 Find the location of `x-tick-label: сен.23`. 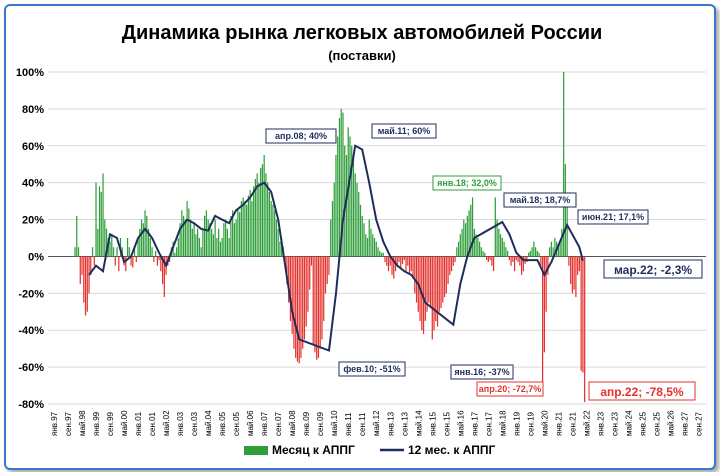

x-tick-label: сен.23 is located at coordinates (614, 423).